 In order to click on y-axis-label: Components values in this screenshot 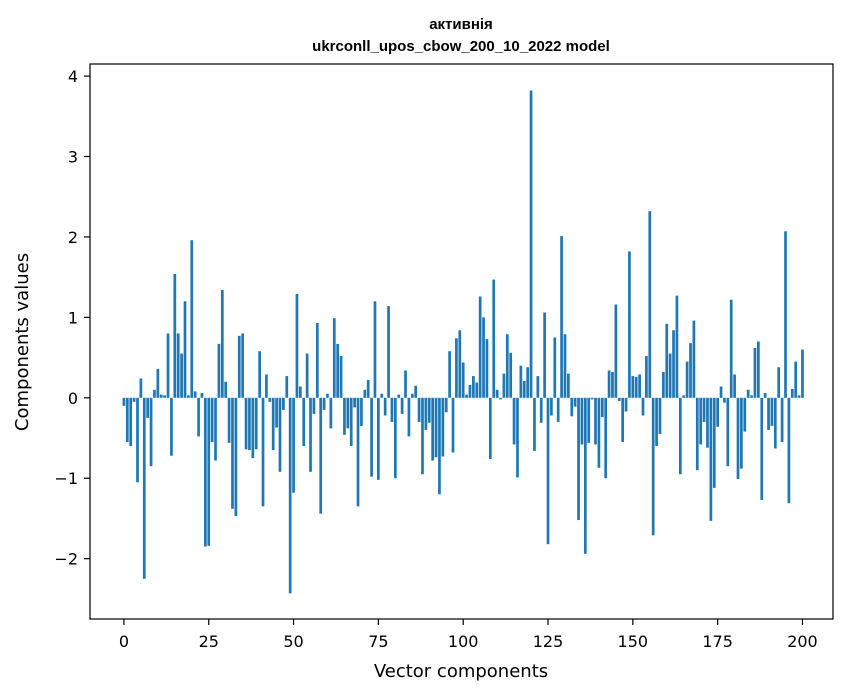, I will do `click(22, 342)`.